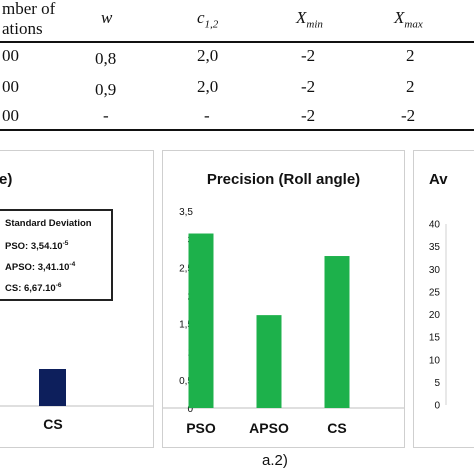 Image resolution: width=474 pixels, height=474 pixels. I want to click on left-chart-plot: CS, so click(76, 400).